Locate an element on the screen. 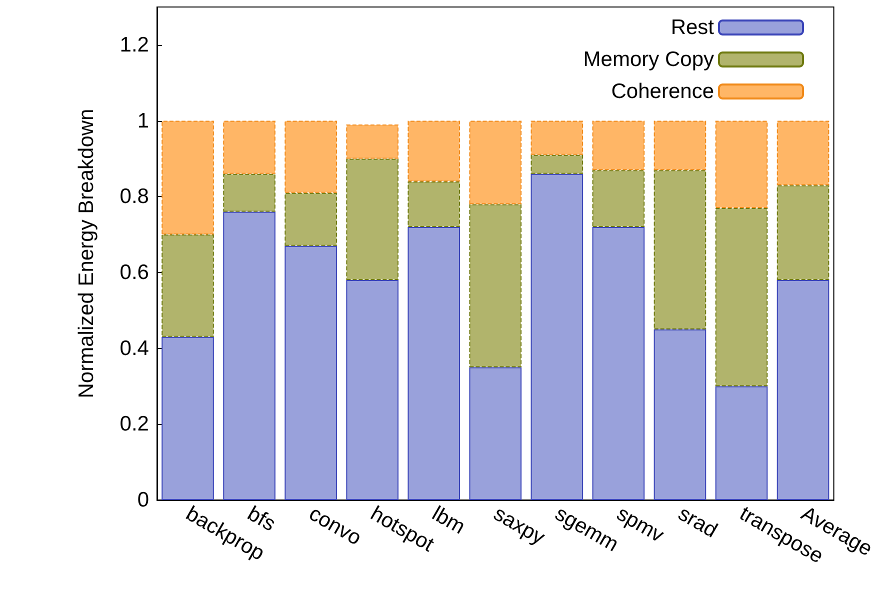 This screenshot has width=877, height=590. y-tick-label: 1.2 is located at coordinates (134, 44).